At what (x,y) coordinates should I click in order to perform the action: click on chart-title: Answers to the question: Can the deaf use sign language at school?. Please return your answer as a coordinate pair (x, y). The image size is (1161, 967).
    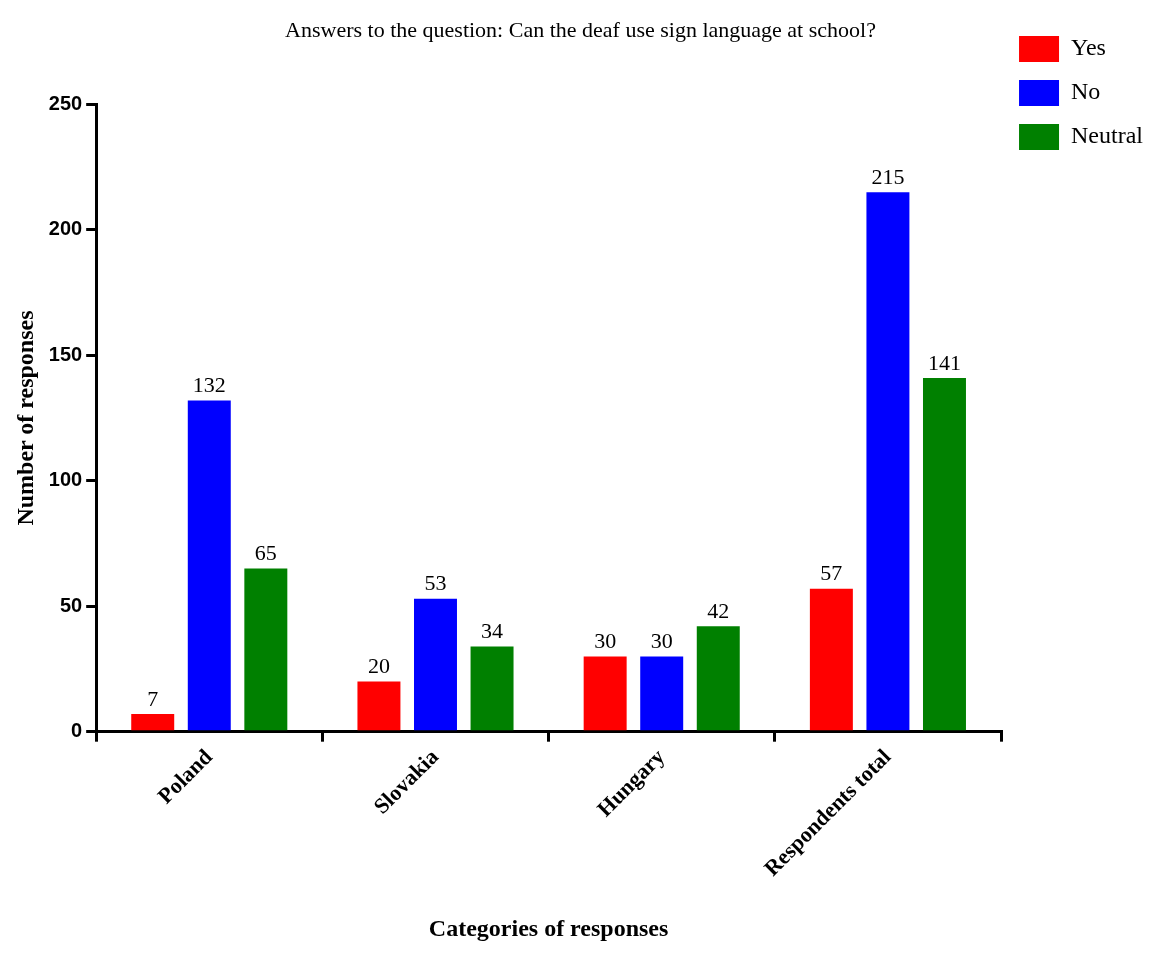
    Looking at the image, I should click on (580, 29).